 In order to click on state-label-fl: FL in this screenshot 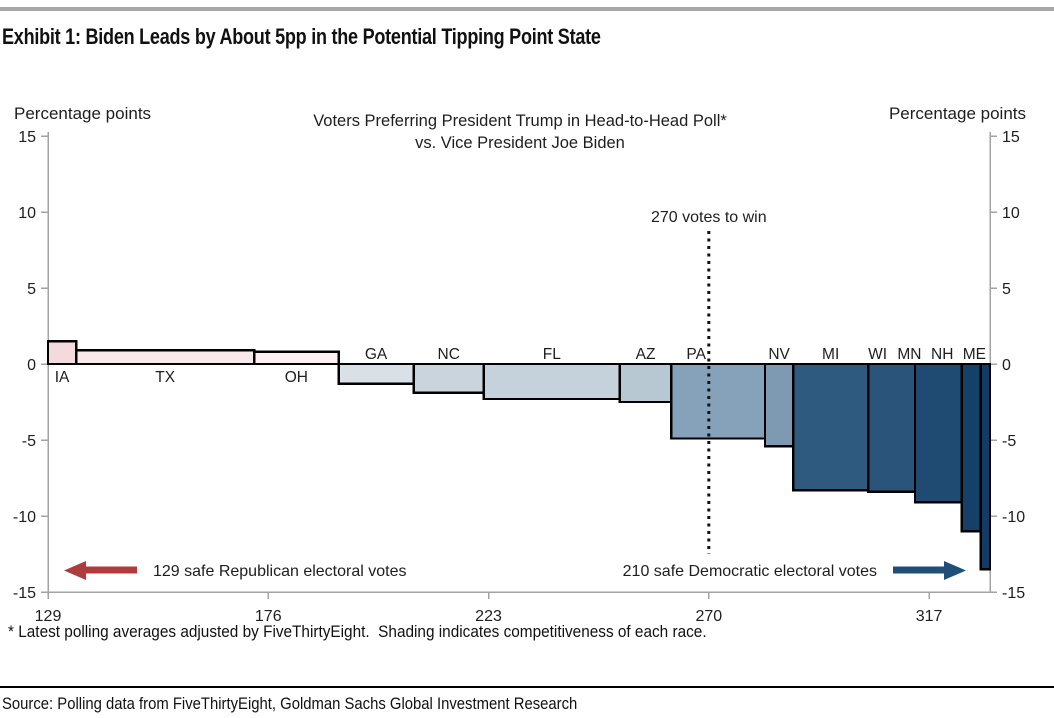, I will do `click(552, 354)`.